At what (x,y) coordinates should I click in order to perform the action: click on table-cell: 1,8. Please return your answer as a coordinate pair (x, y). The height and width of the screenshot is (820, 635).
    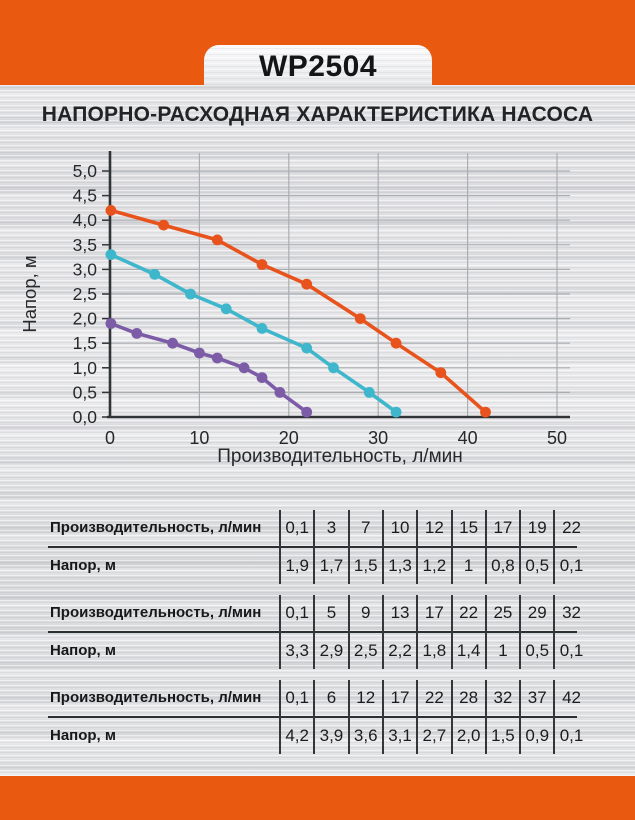
    Looking at the image, I should click on (434, 650).